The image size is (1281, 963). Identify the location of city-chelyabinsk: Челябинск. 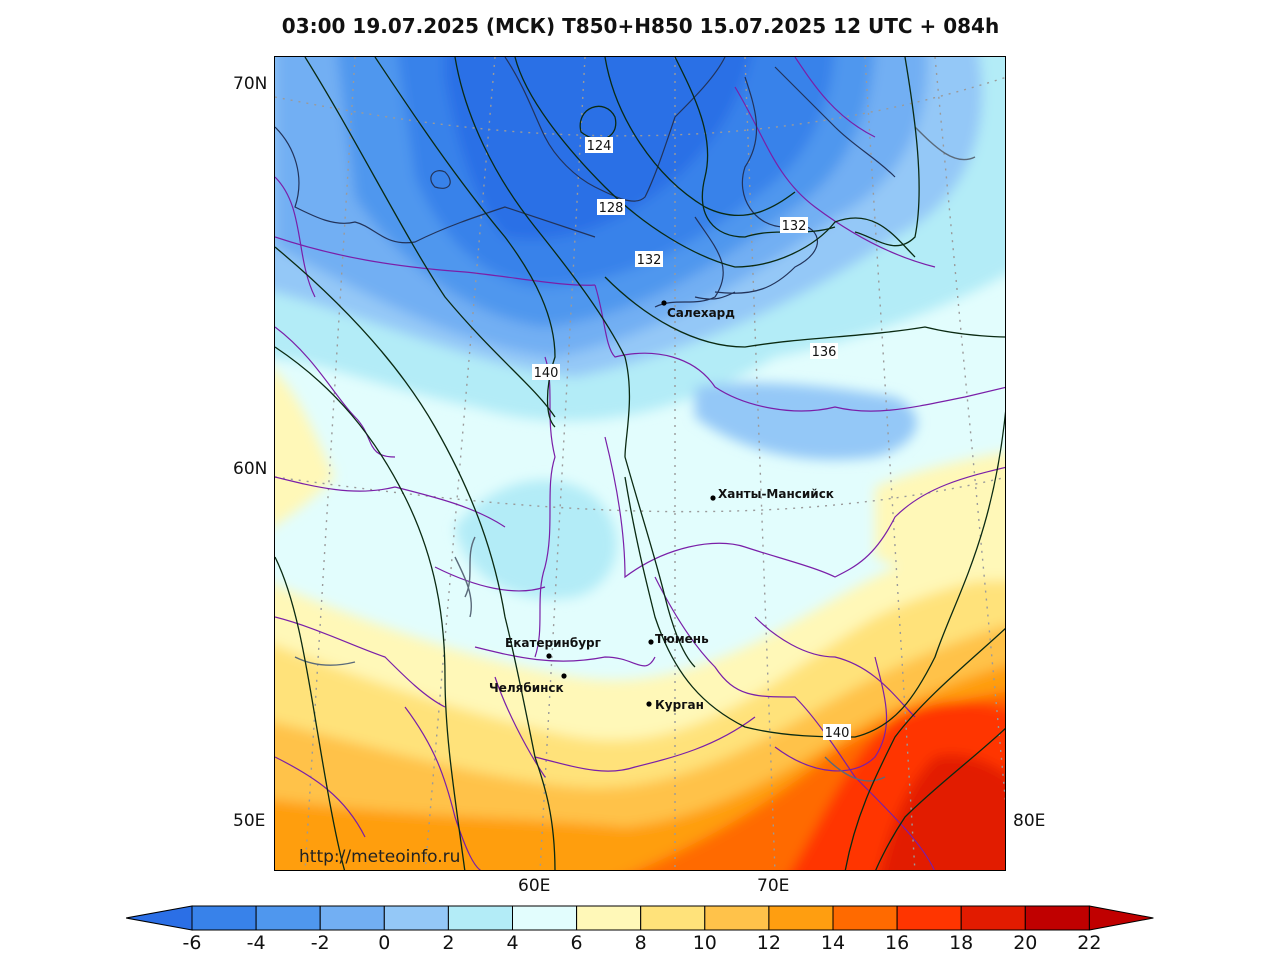
(528, 684).